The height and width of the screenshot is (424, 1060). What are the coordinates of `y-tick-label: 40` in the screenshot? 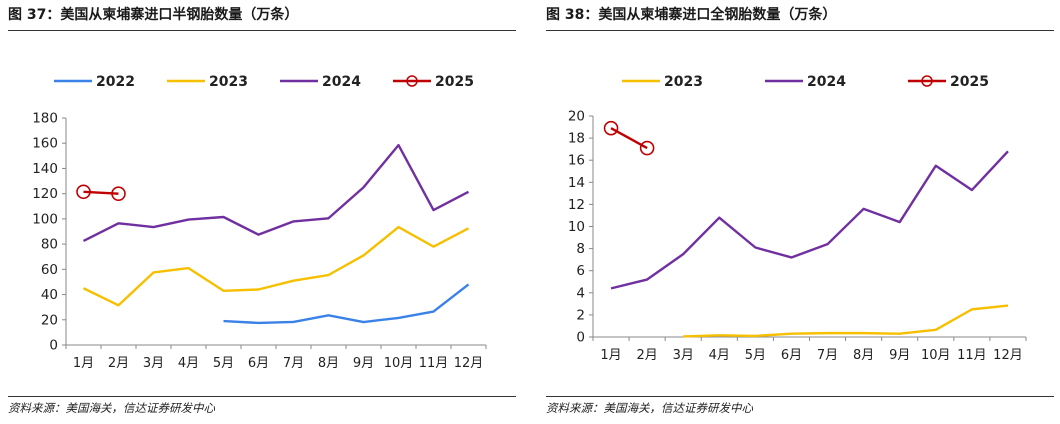 It's located at (49, 295).